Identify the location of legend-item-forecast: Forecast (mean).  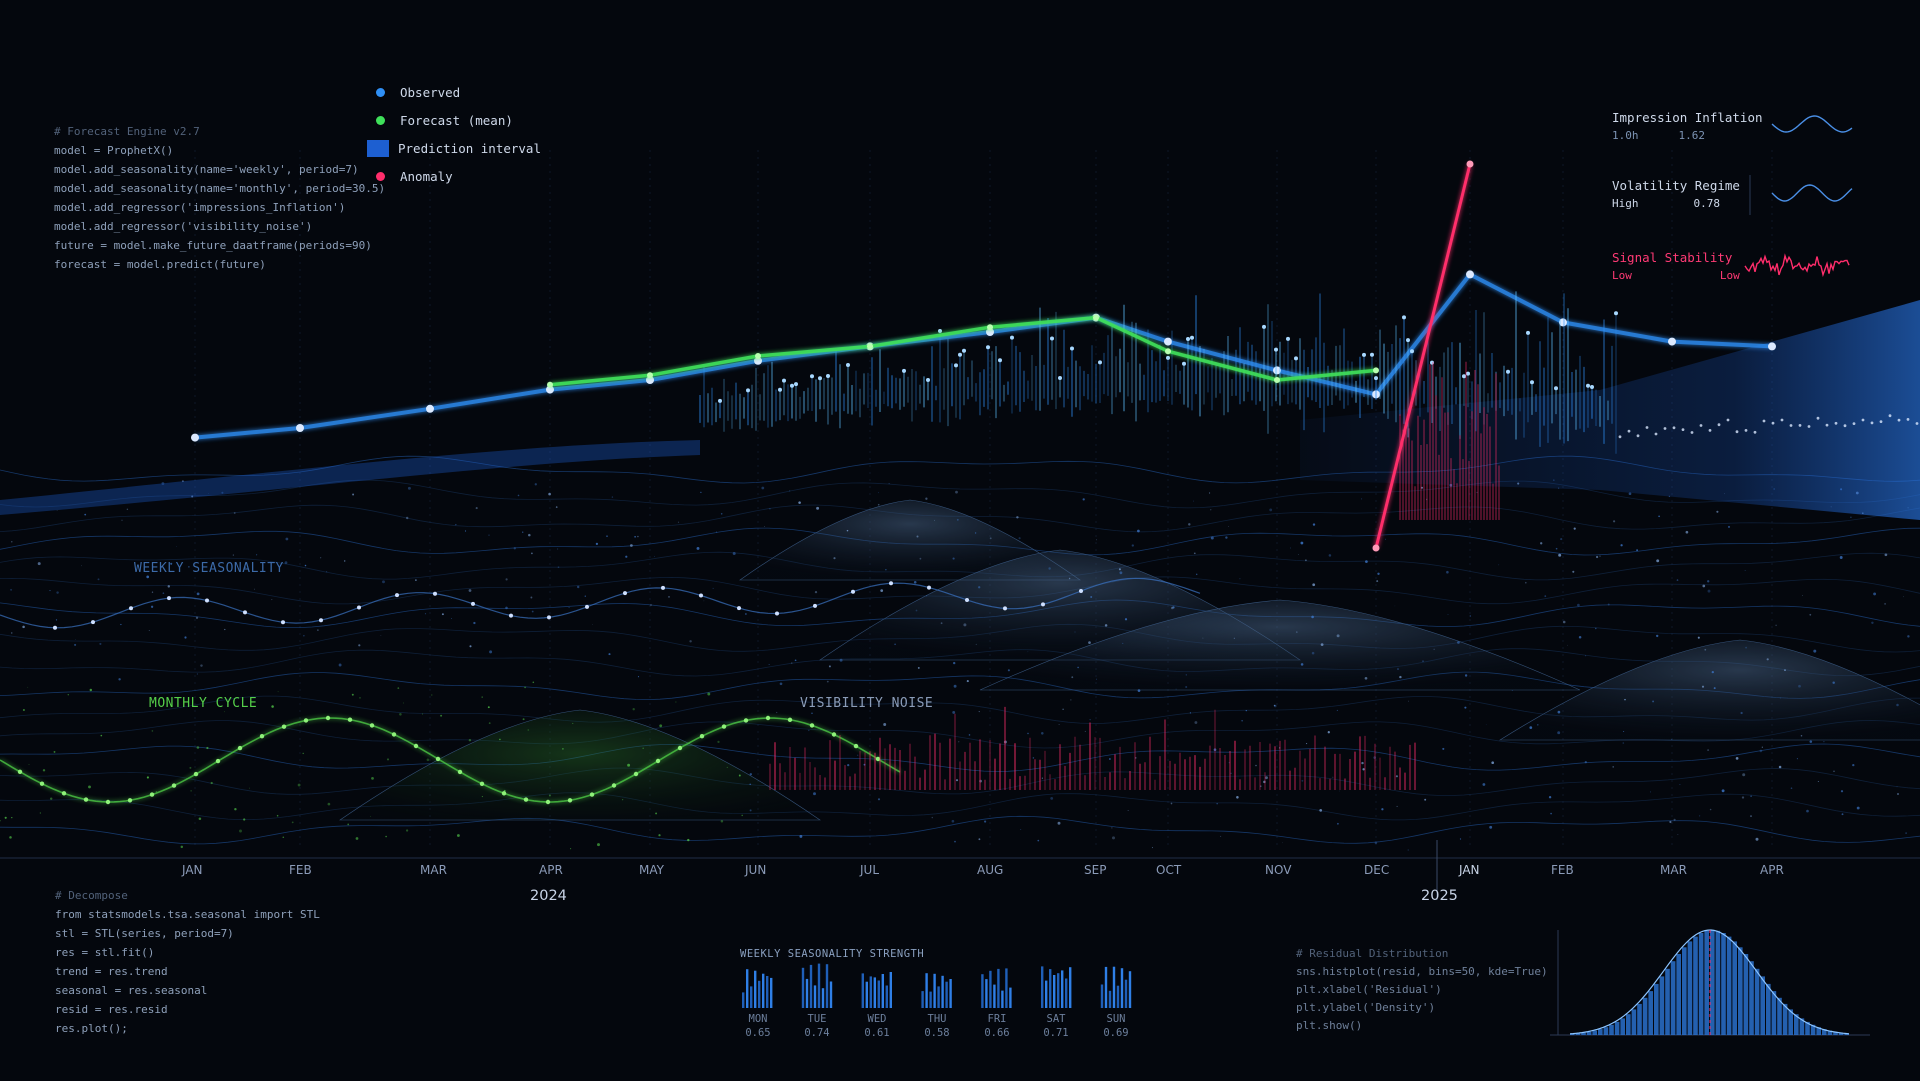
(456, 120).